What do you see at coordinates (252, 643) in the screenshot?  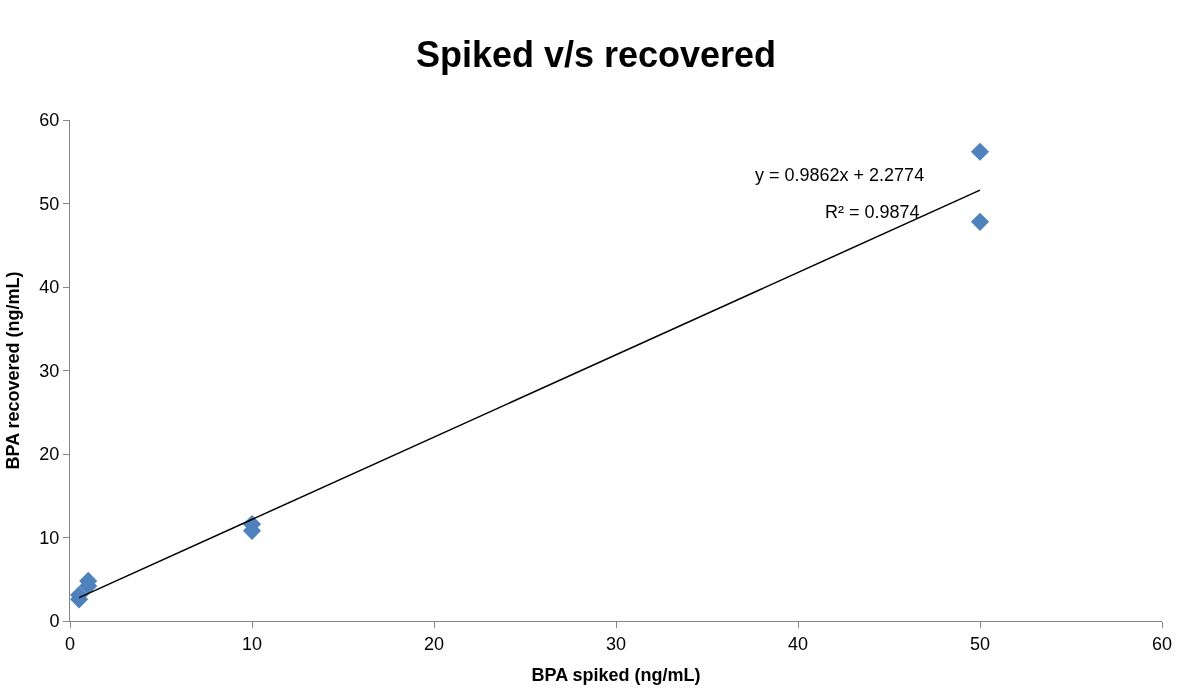 I see `x-tick-label: 10` at bounding box center [252, 643].